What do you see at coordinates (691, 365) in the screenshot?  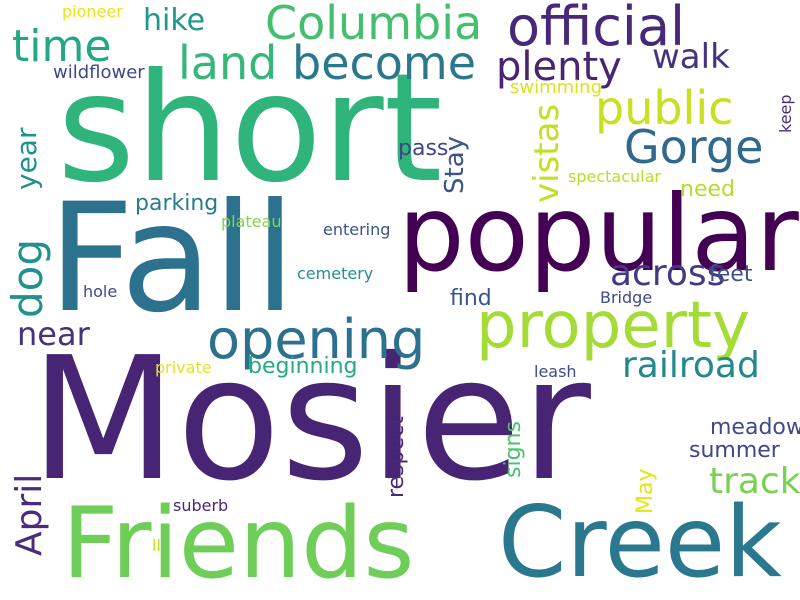 I see `word-tracks: railroad` at bounding box center [691, 365].